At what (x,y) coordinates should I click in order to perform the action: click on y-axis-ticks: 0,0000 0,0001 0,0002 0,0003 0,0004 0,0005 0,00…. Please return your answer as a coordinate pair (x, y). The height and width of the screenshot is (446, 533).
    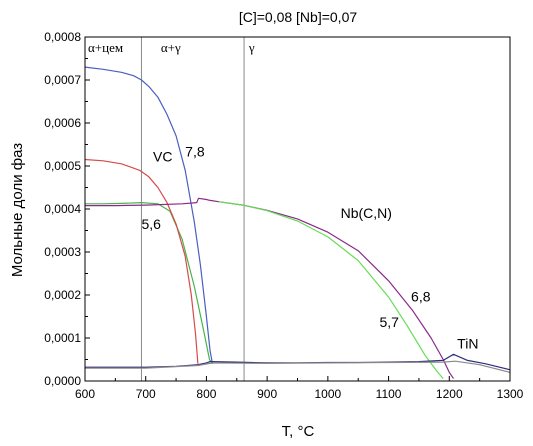
    Looking at the image, I should click on (67, 209).